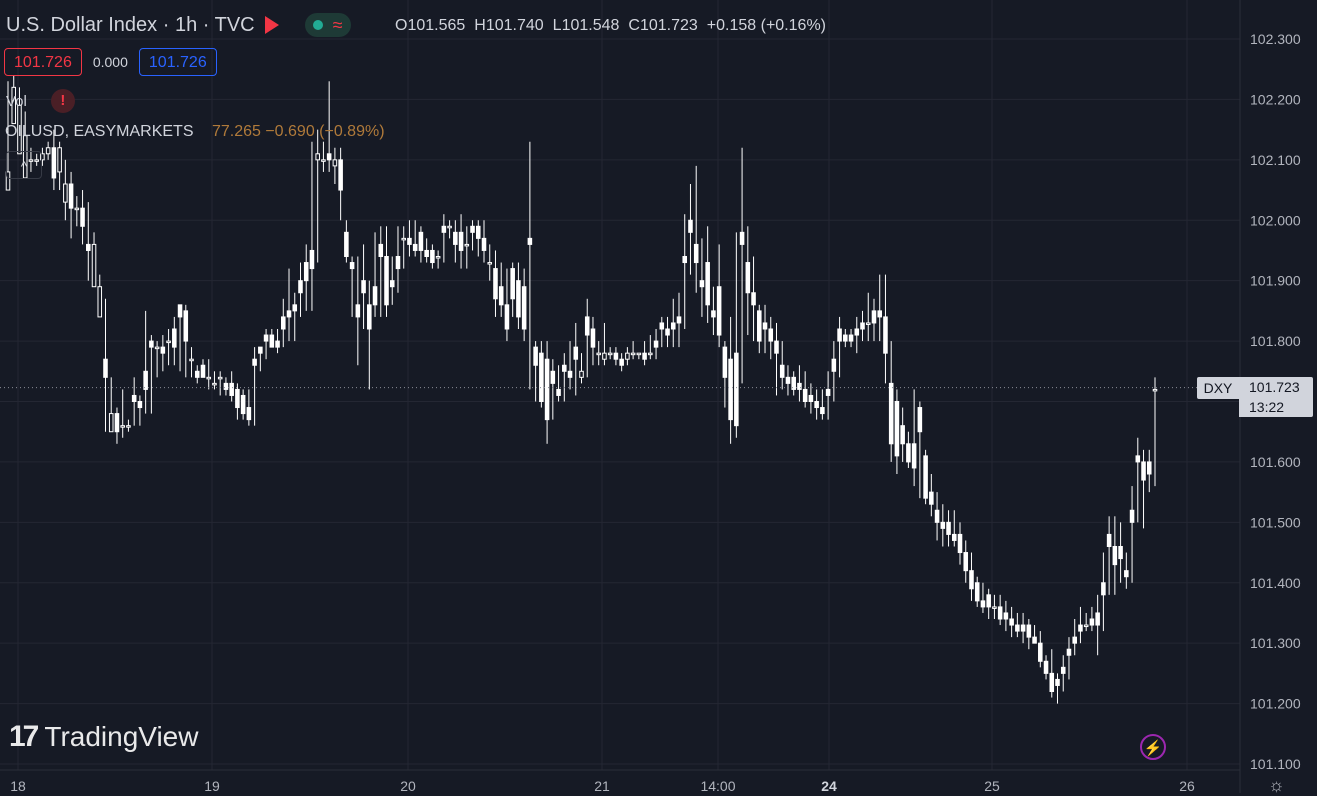 The width and height of the screenshot is (1317, 796). What do you see at coordinates (1275, 220) in the screenshot?
I see `y-tick-label: 102.000` at bounding box center [1275, 220].